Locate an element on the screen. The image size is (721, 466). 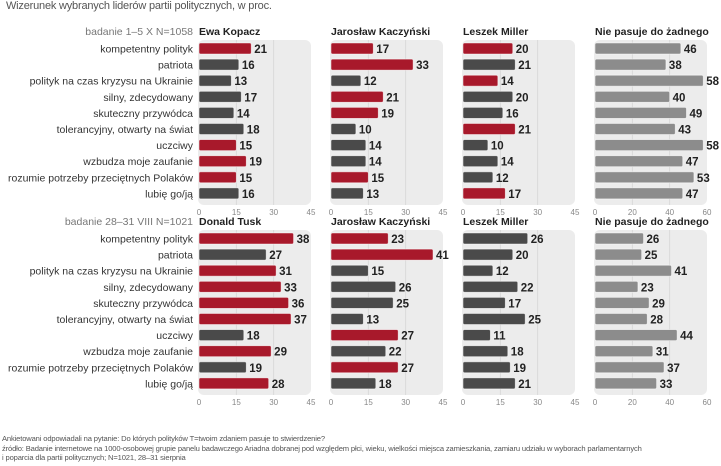
category-label: skuteczny przywódca is located at coordinates (143, 304).